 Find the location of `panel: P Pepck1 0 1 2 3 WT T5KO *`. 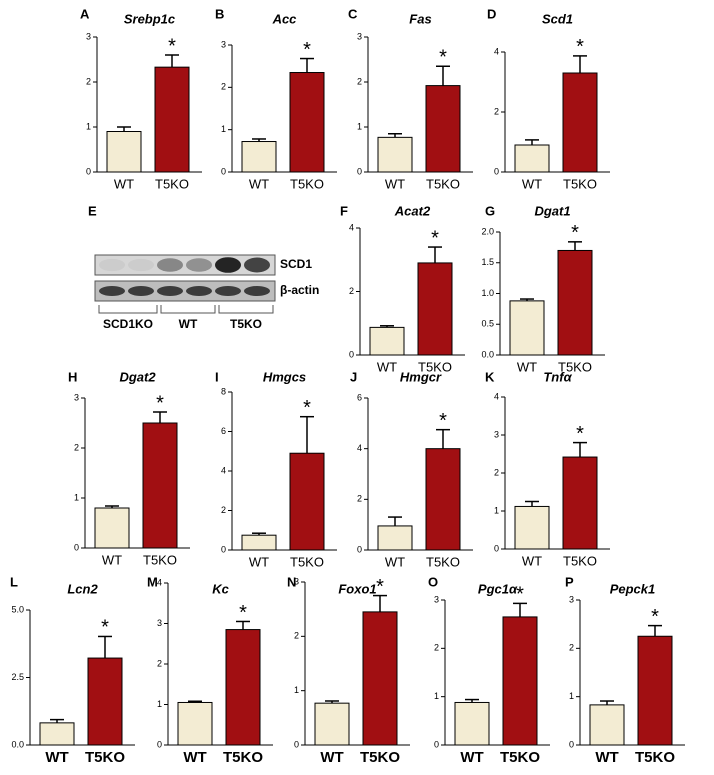

panel: P Pepck1 0 1 2 3 WT T5KO * is located at coordinates (625, 670).